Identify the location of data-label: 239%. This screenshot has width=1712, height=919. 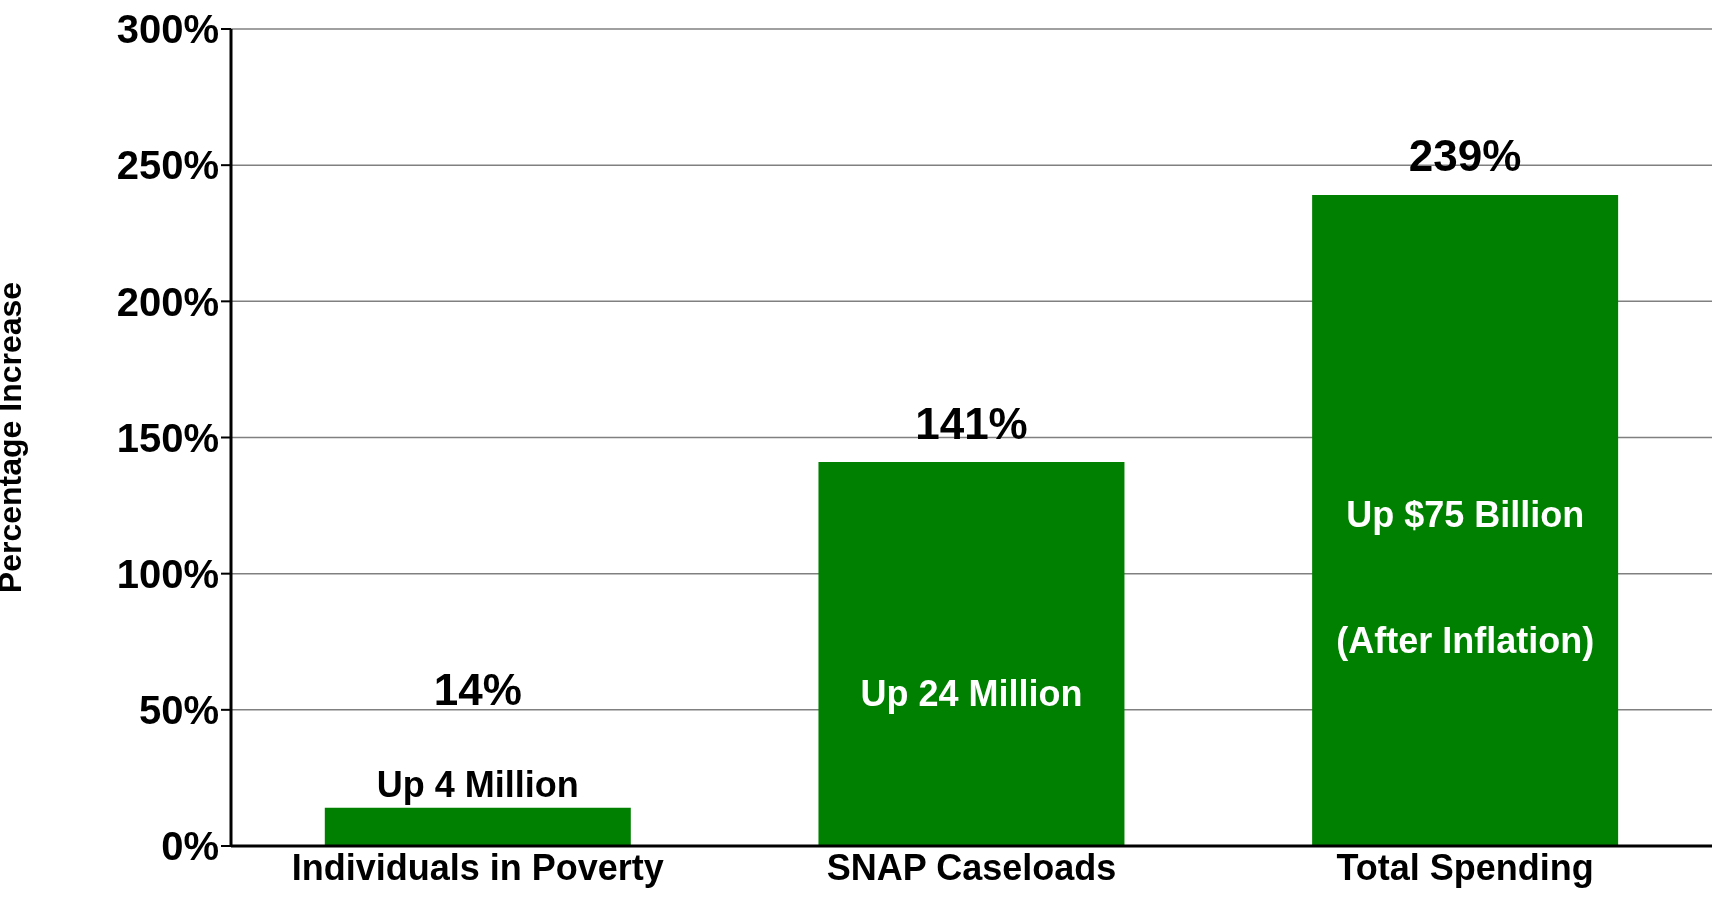
(1465, 155).